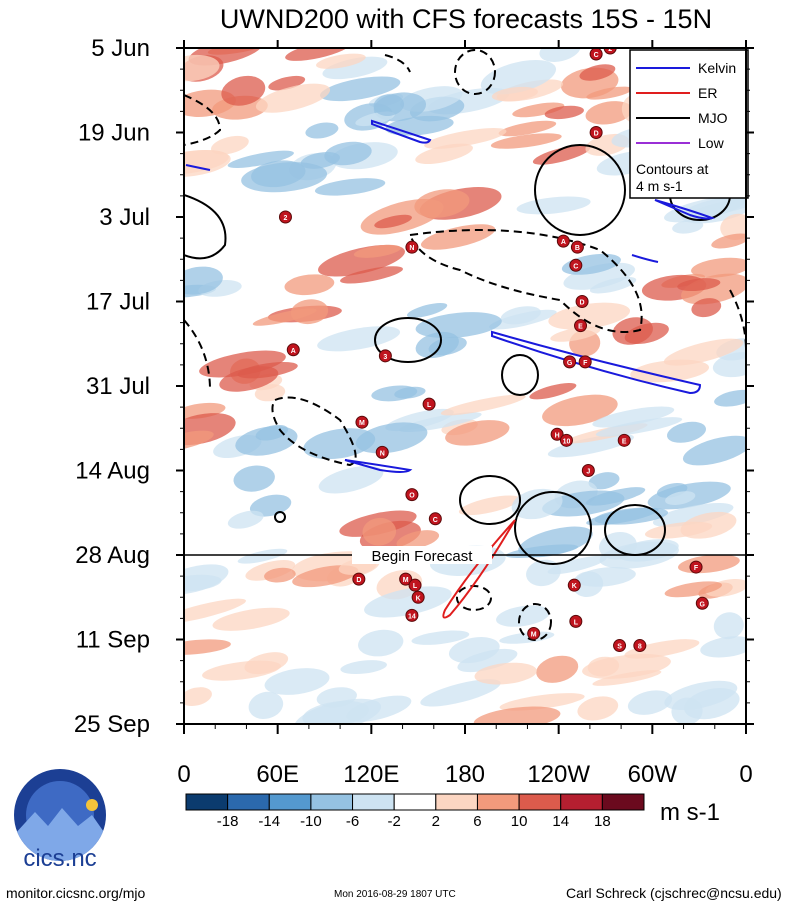 This screenshot has height=907, width=809. I want to click on storm-marker: M, so click(362, 422).